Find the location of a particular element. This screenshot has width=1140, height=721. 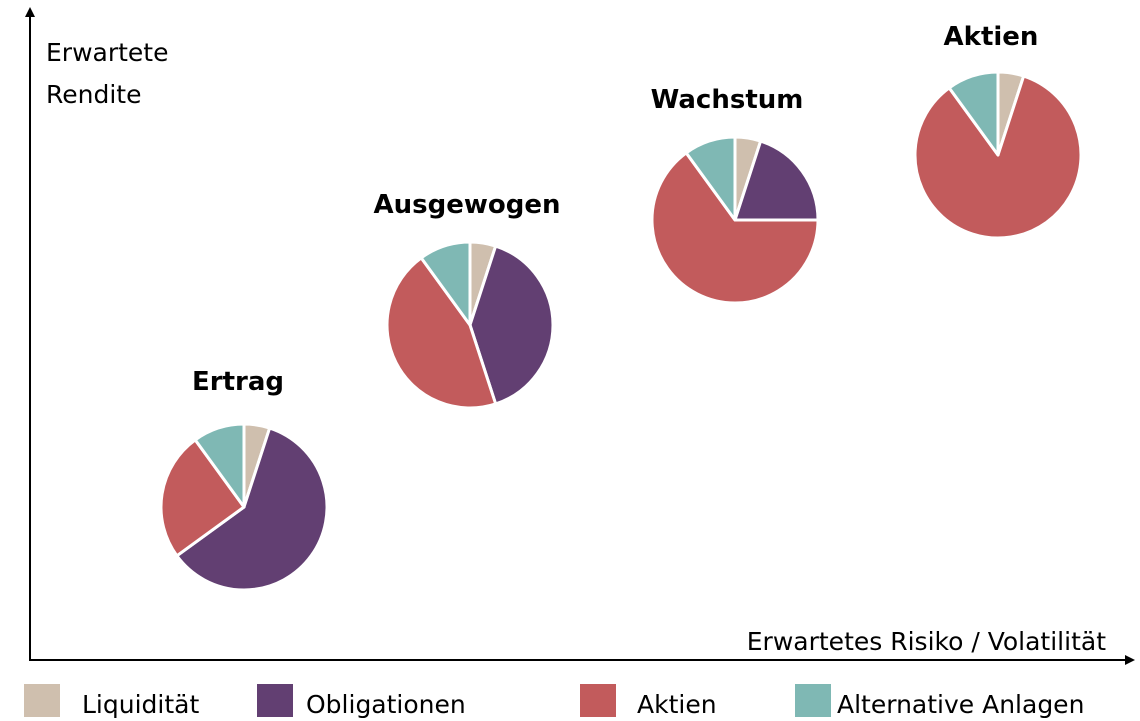

legend-label: Aktien is located at coordinates (677, 704).